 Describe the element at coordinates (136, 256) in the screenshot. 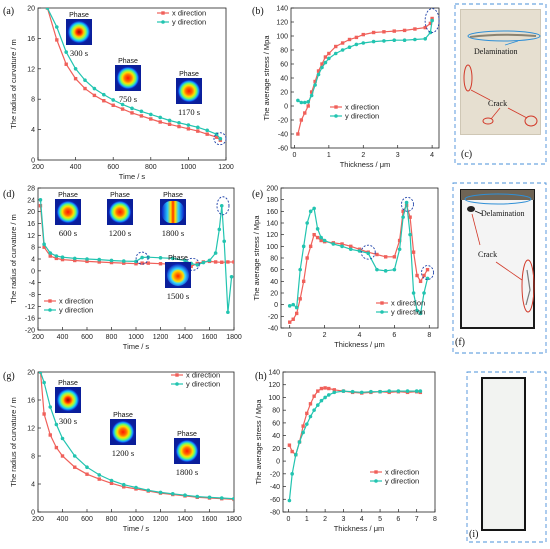

I see `series-line-y-direction` at that location.